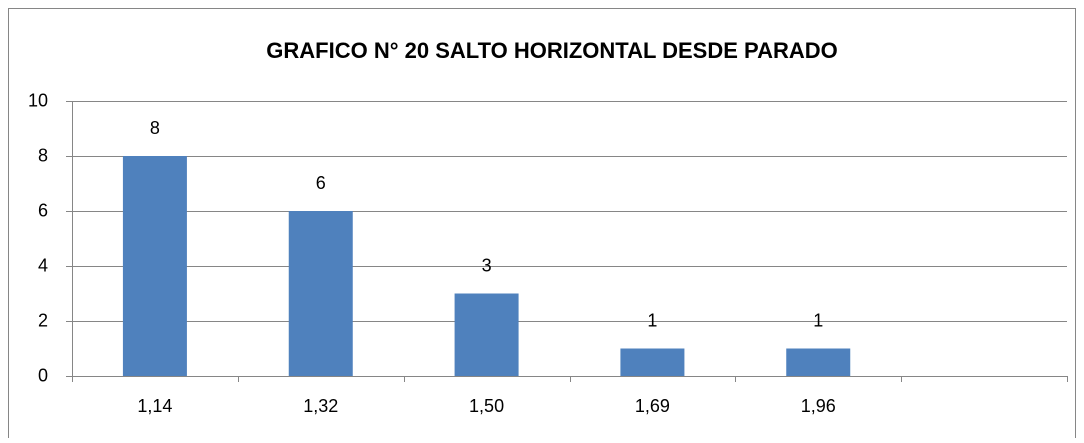 Image resolution: width=1084 pixels, height=443 pixels. Describe the element at coordinates (652, 406) in the screenshot. I see `x-tick-label: 1,69` at that location.